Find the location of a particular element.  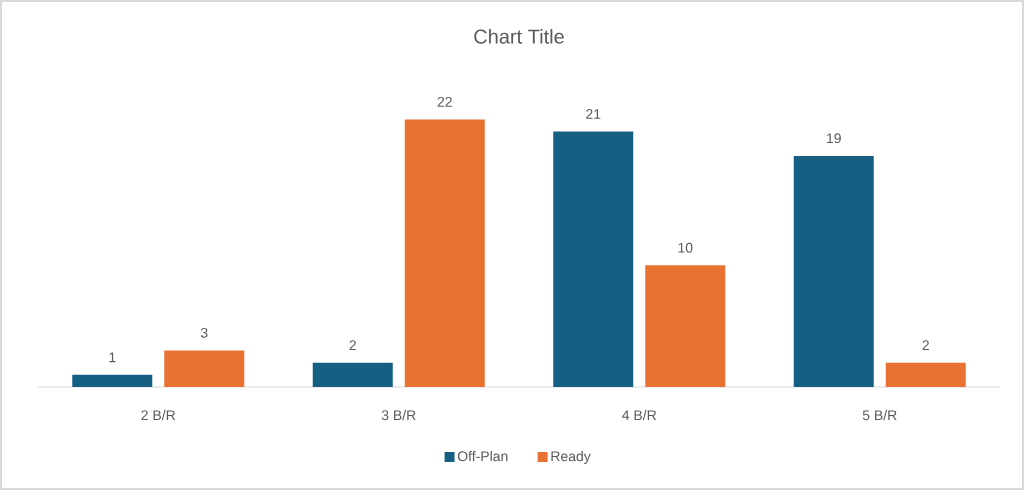

data-label: 10 is located at coordinates (685, 247).